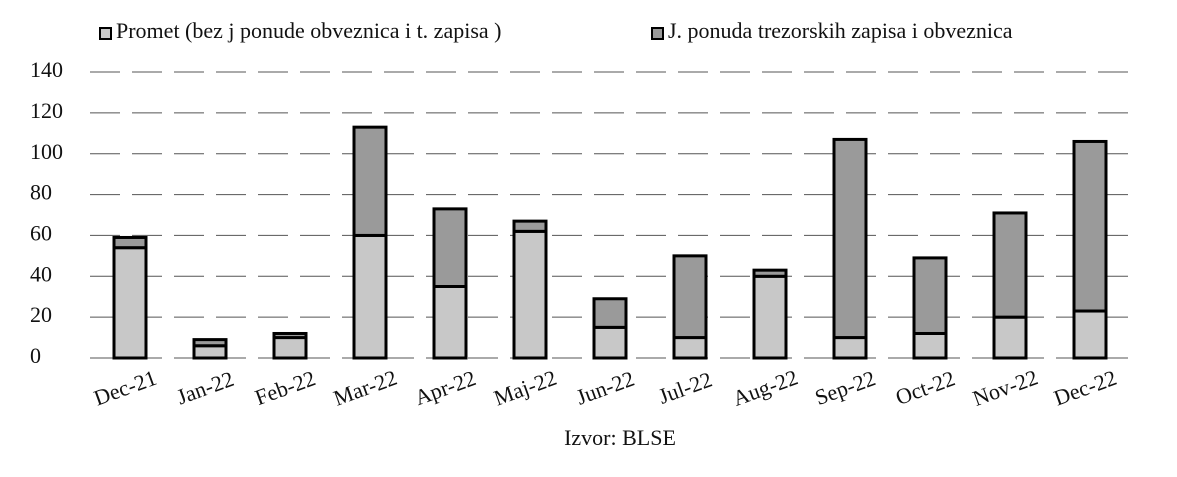  Describe the element at coordinates (840, 30) in the screenshot. I see `legend-label: J. ponuda trezorskih zapisa i obveznica` at that location.